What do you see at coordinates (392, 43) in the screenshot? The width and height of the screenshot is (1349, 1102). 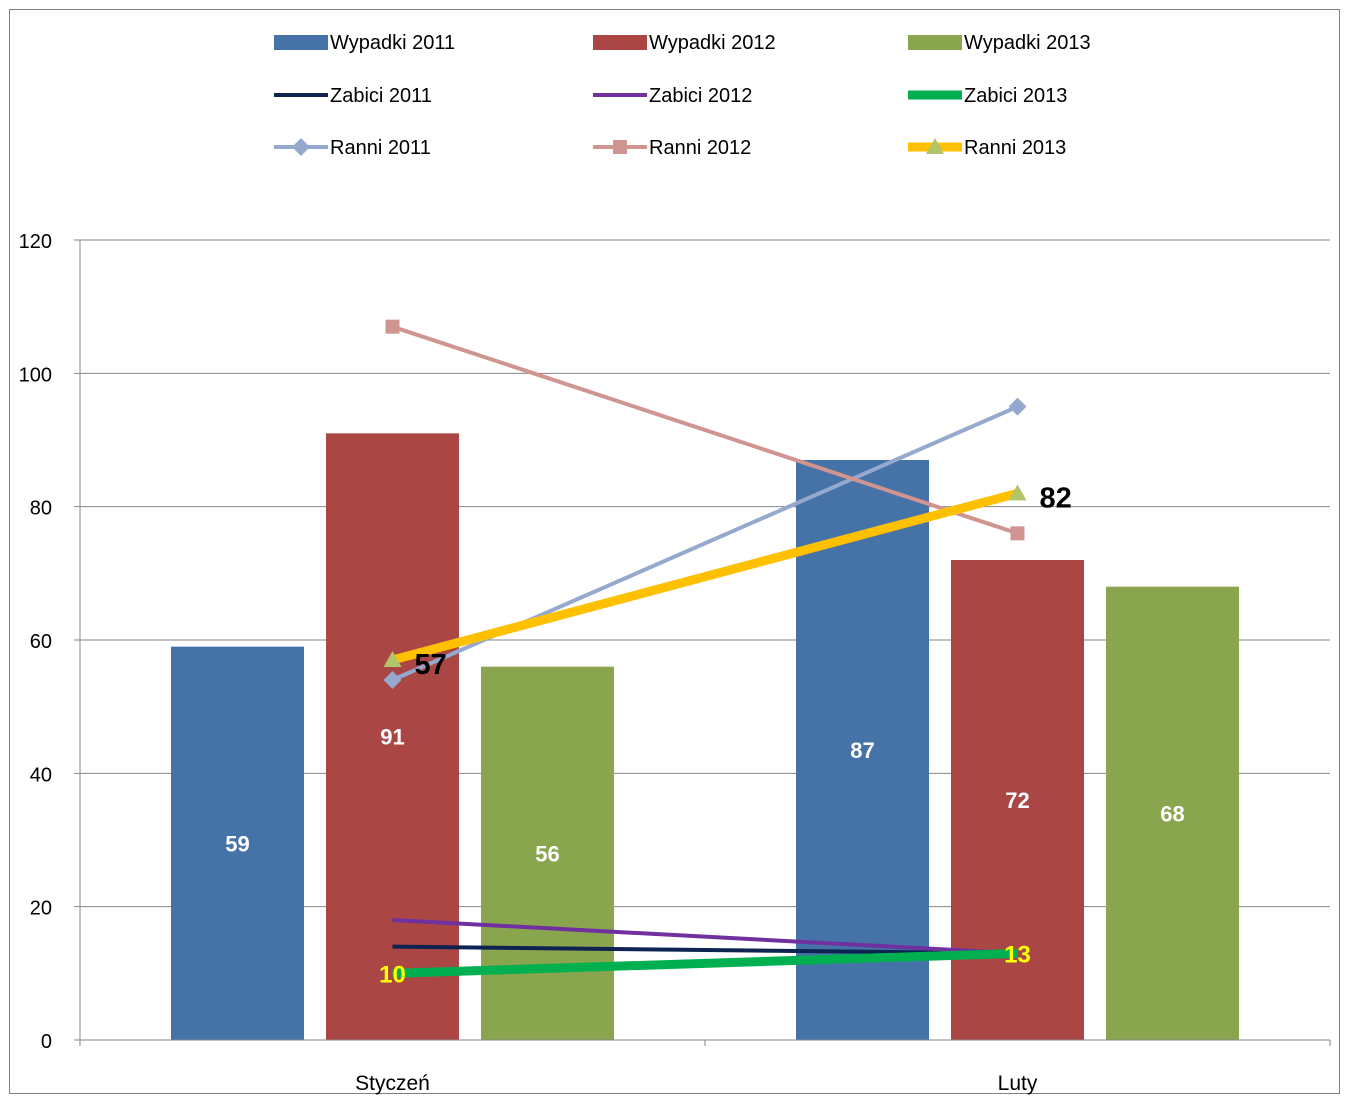 I see `legend-label: Wypadki 2011` at bounding box center [392, 43].